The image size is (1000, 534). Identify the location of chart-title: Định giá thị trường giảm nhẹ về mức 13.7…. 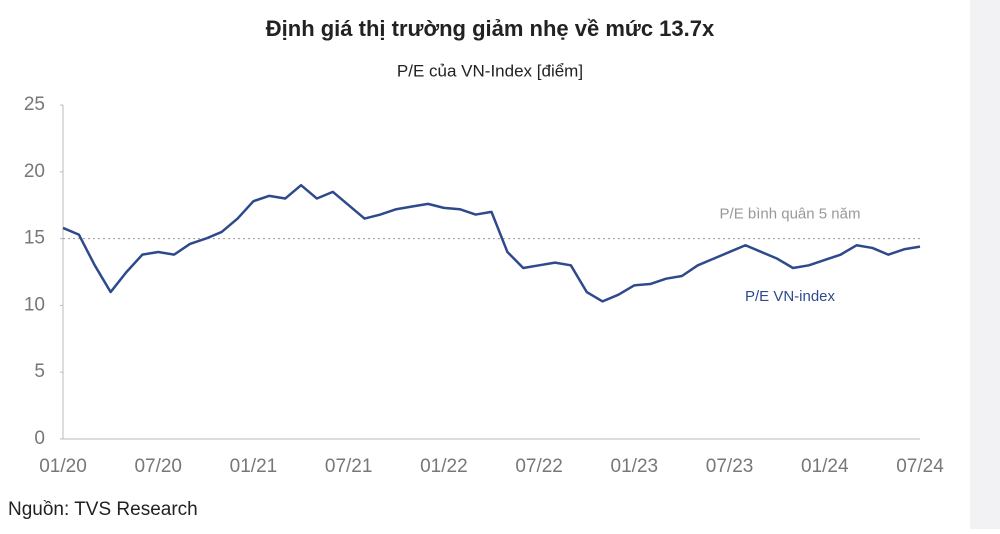
(490, 28).